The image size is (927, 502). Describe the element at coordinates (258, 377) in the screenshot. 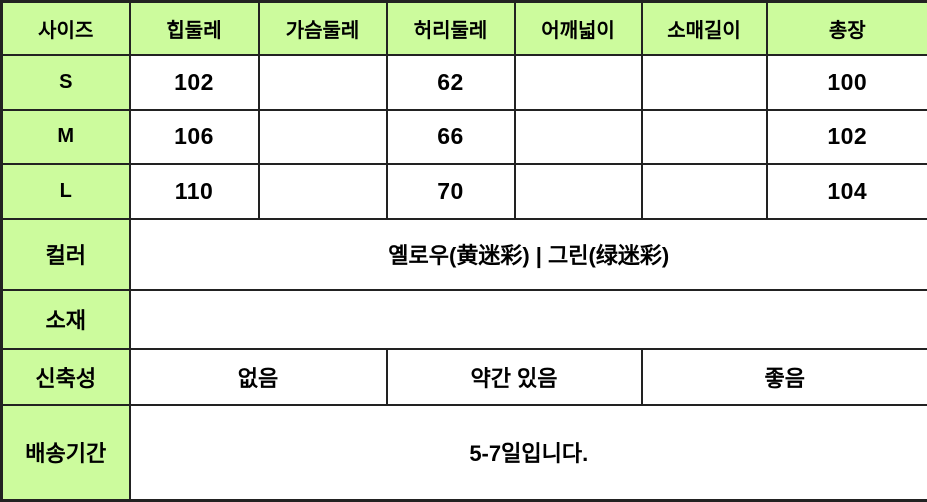

I see `cell-stretch-none: 없음` at that location.